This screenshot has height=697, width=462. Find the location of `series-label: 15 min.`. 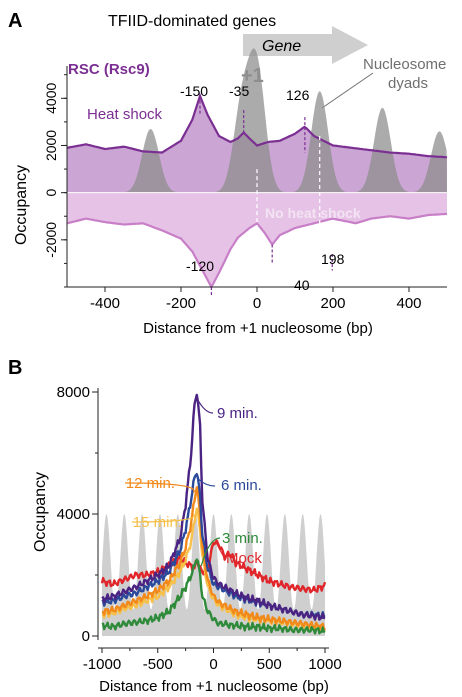

series-label: 15 min. is located at coordinates (157, 522).